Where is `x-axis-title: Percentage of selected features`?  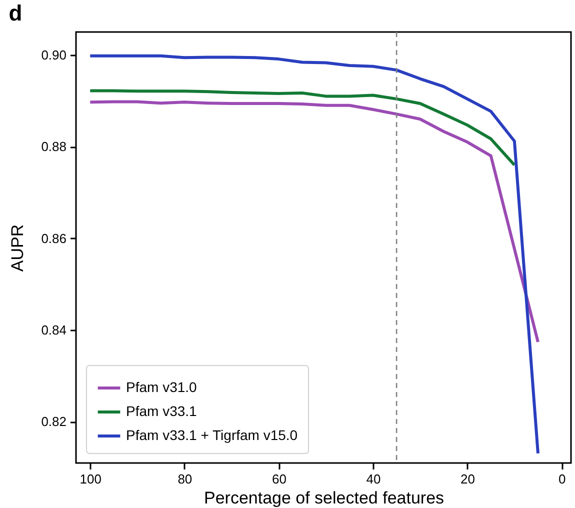 x-axis-title: Percentage of selected features is located at coordinates (324, 498).